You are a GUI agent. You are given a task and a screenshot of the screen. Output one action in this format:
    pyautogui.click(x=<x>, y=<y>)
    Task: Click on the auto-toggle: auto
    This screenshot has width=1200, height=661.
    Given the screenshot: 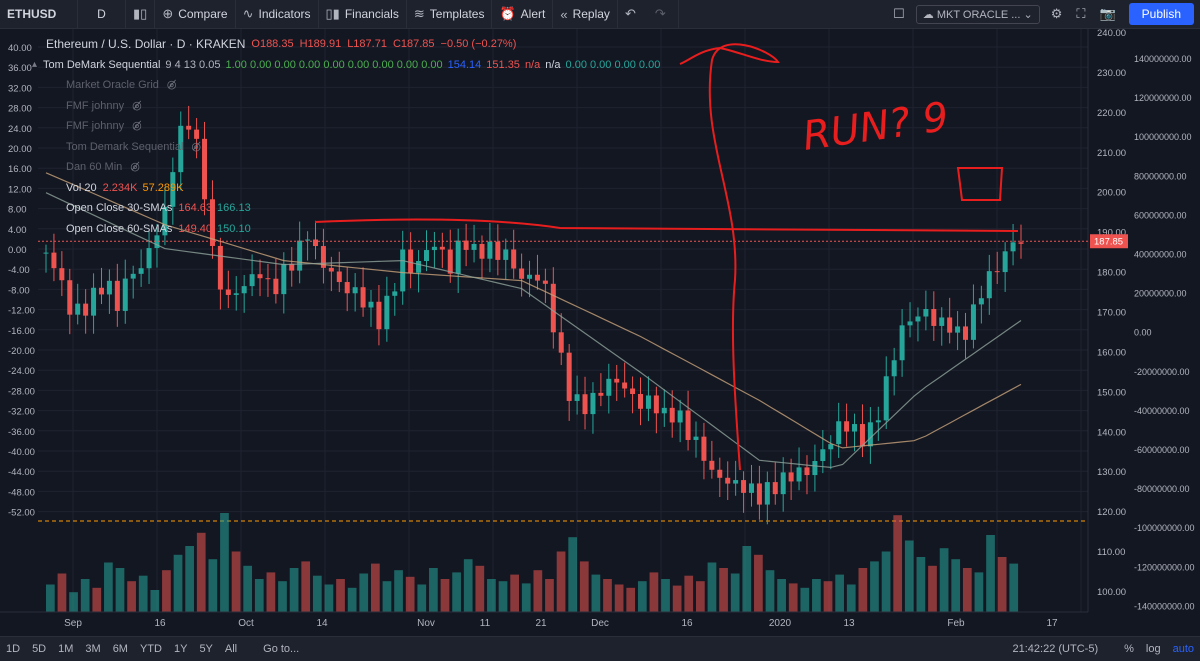 What is the action you would take?
    pyautogui.click(x=1183, y=649)
    